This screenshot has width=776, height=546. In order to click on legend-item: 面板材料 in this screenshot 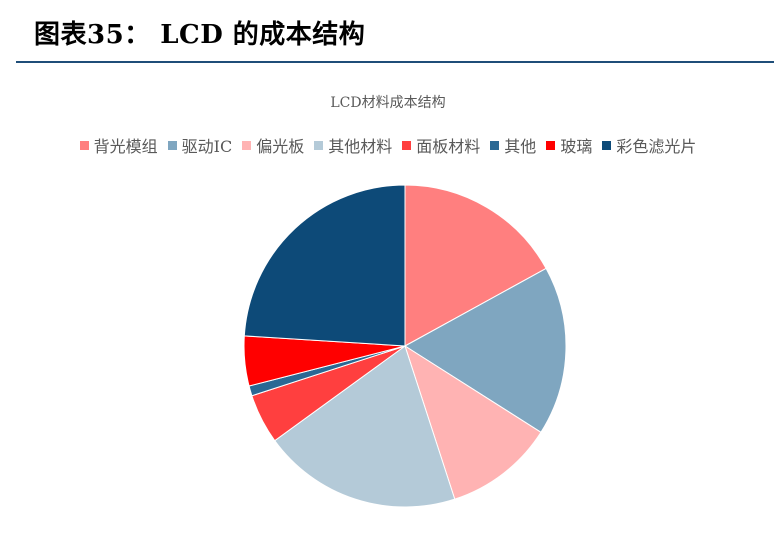, I will do `click(441, 145)`.